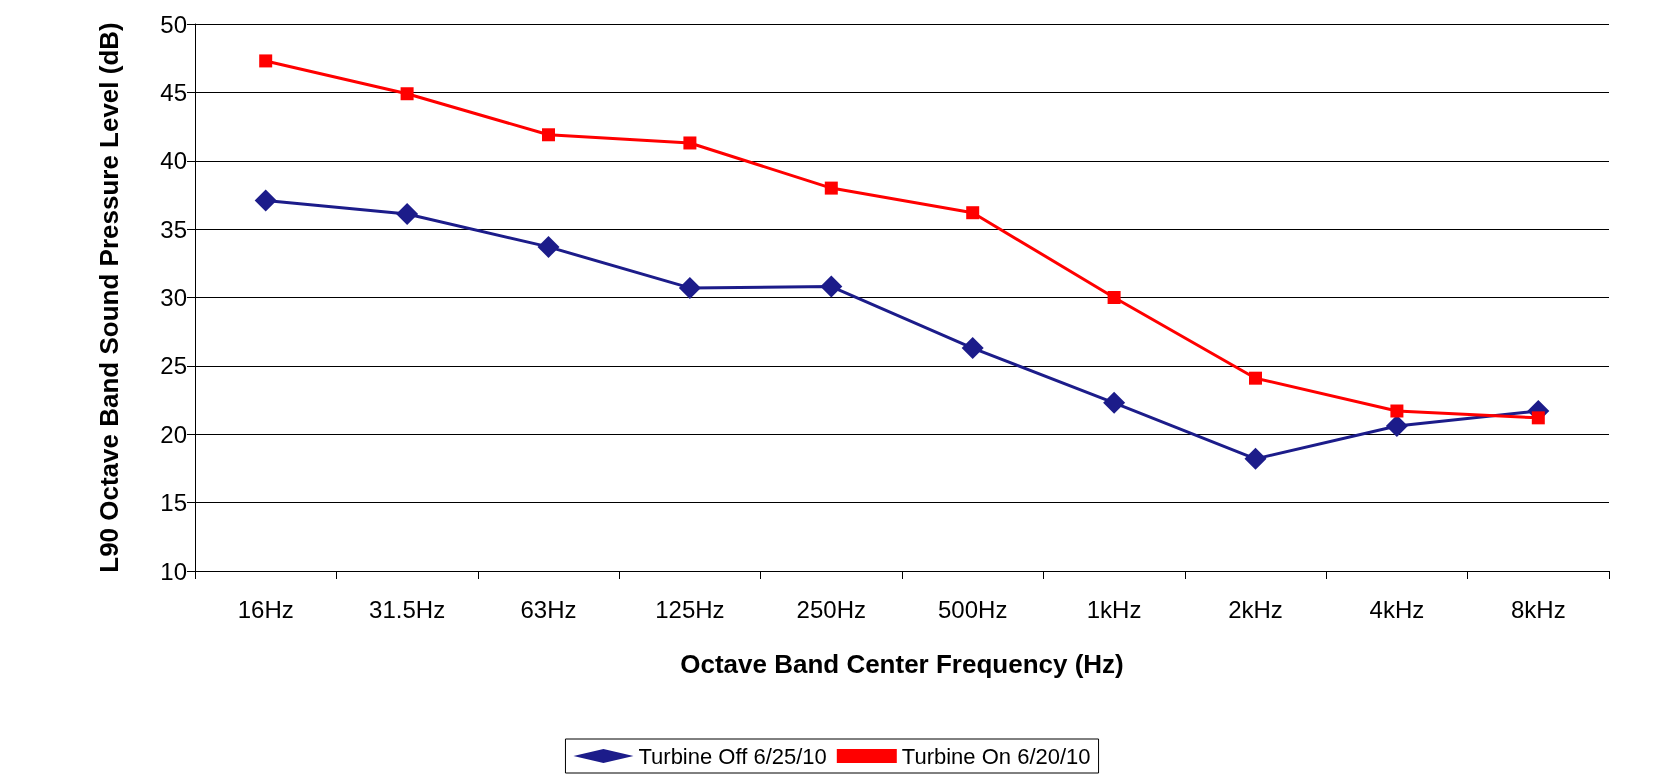  What do you see at coordinates (973, 609) in the screenshot?
I see `x-tick-label: 500Hz` at bounding box center [973, 609].